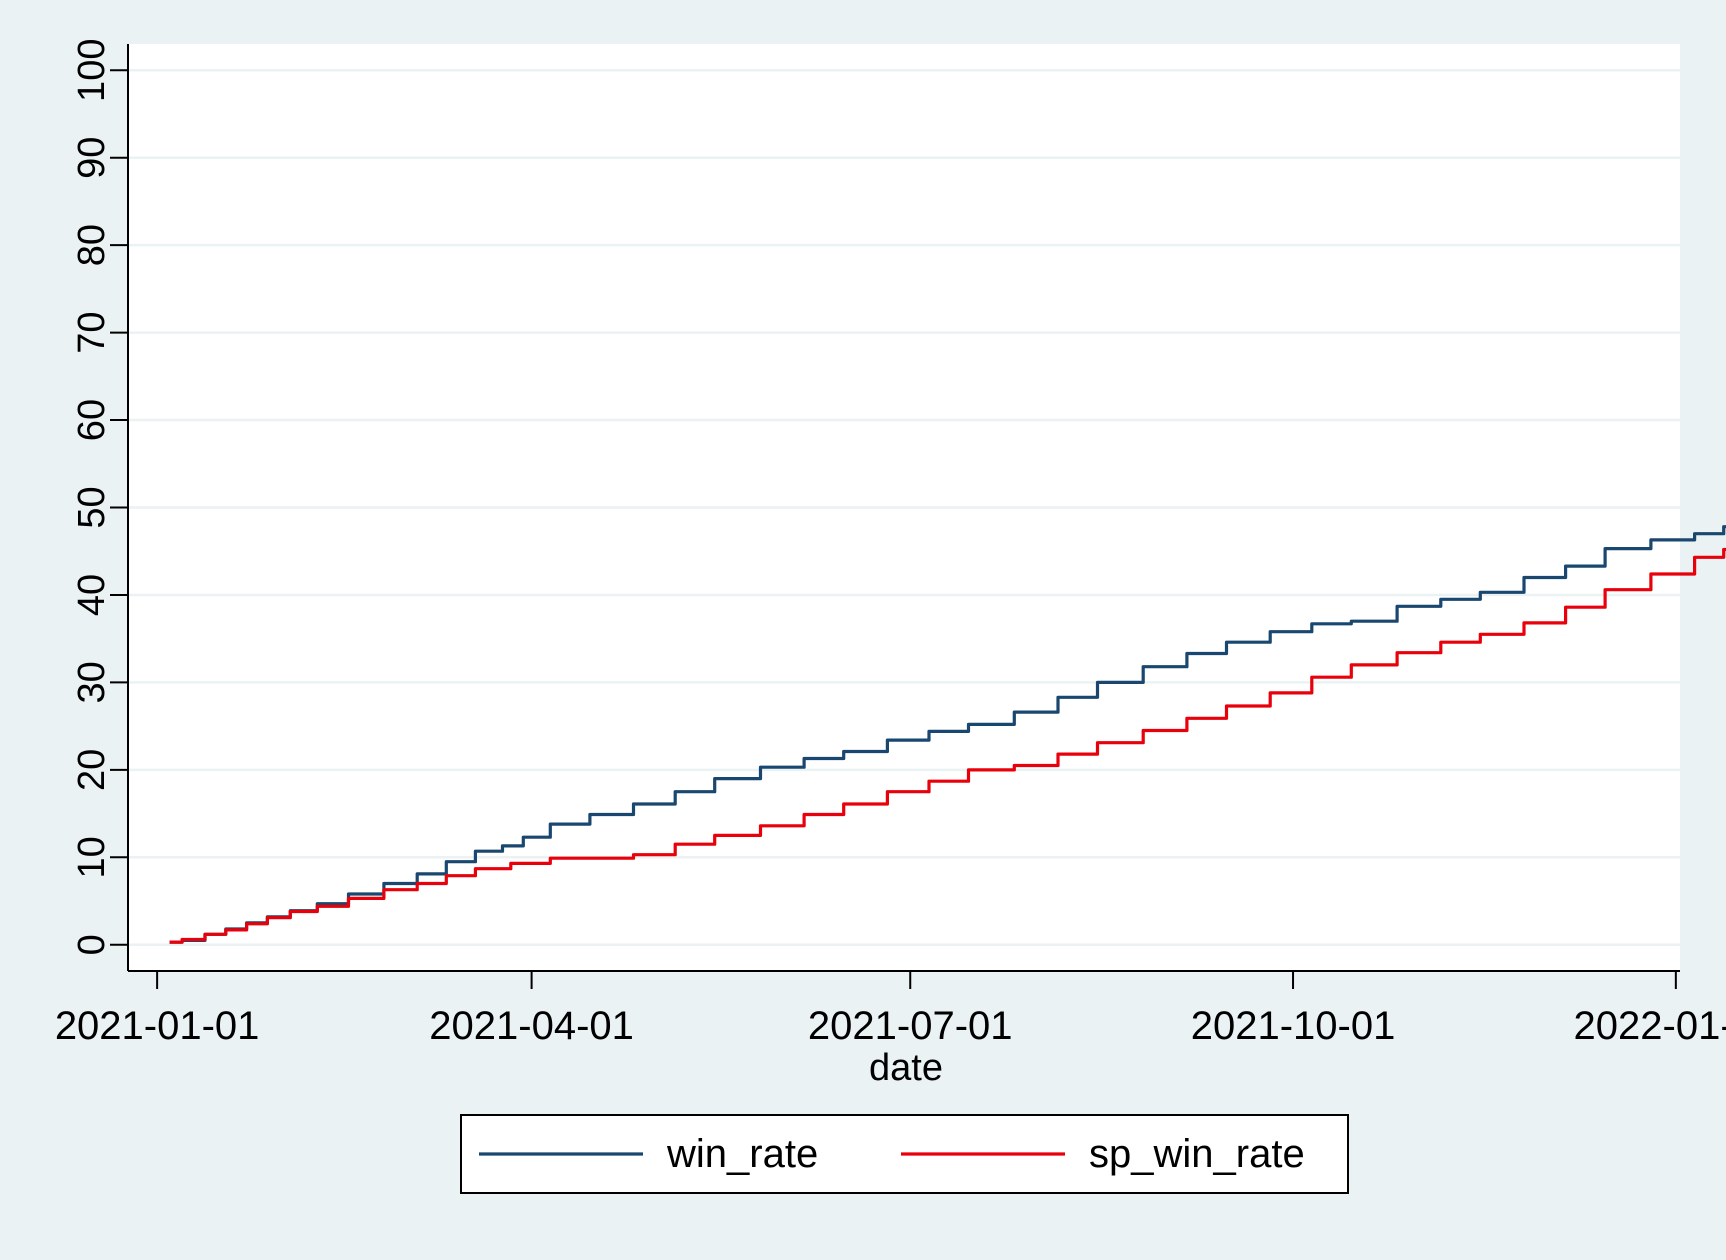  What do you see at coordinates (531, 1026) in the screenshot?
I see `x-tick-label: 2021-04-01` at bounding box center [531, 1026].